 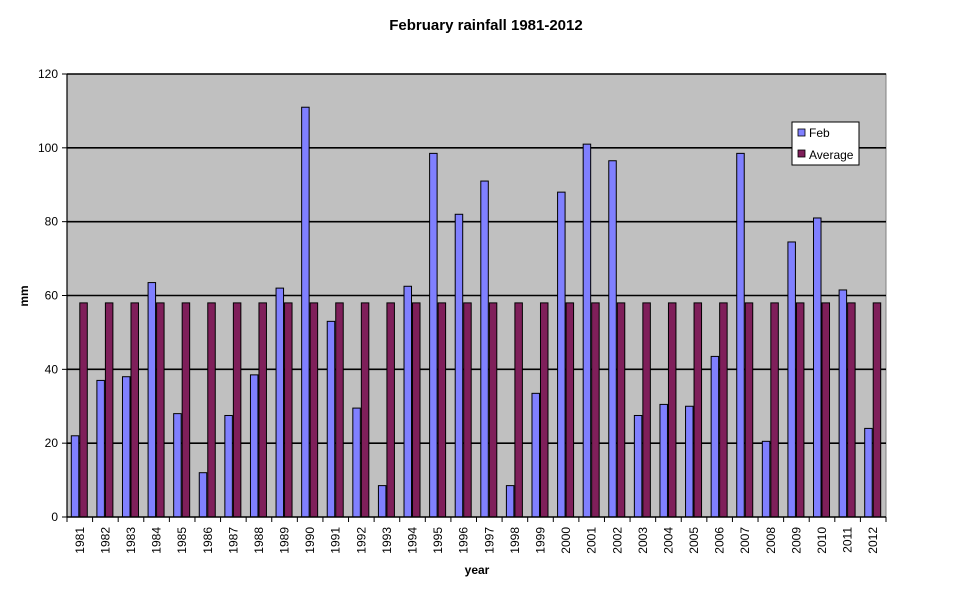 I want to click on chart-title: February rainfall 1981-2012, so click(x=485, y=25).